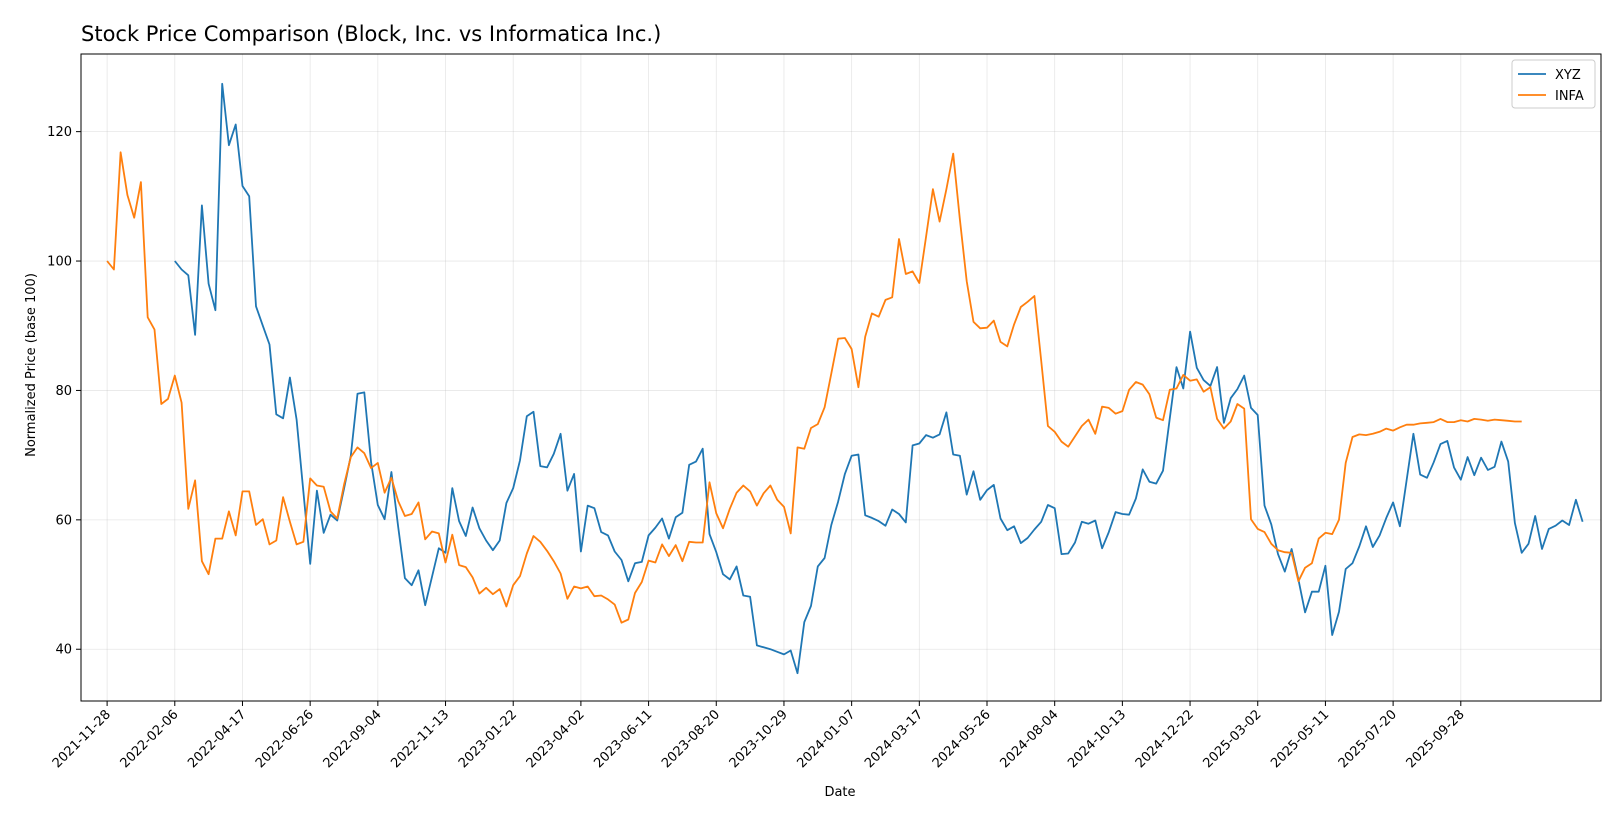  Describe the element at coordinates (1233, 739) in the screenshot. I see `x-tick-label: 2025-03-02` at that location.